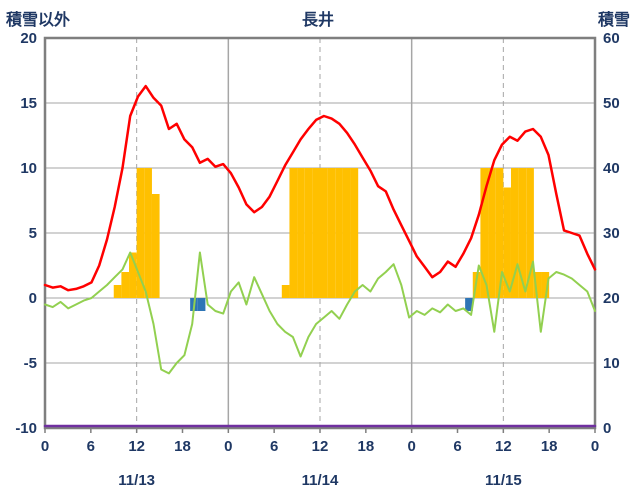  Describe the element at coordinates (33, 298) in the screenshot. I see `left-axis-tick-label: 0` at that location.